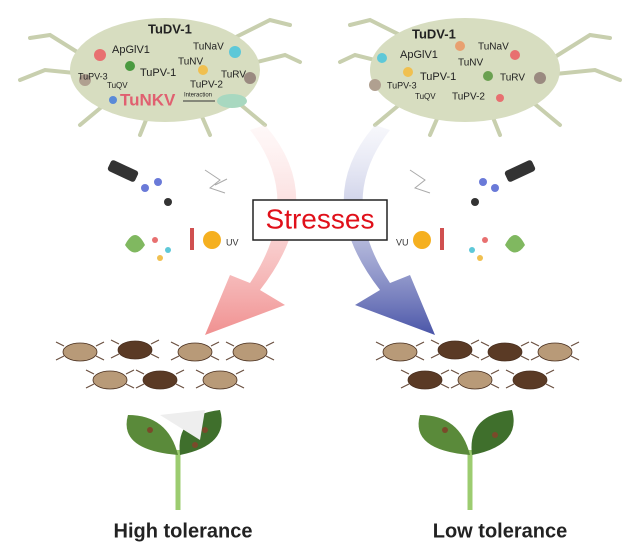 This screenshot has width=636, height=547. Describe the element at coordinates (312, 72) in the screenshot. I see `virus-icons` at that location.